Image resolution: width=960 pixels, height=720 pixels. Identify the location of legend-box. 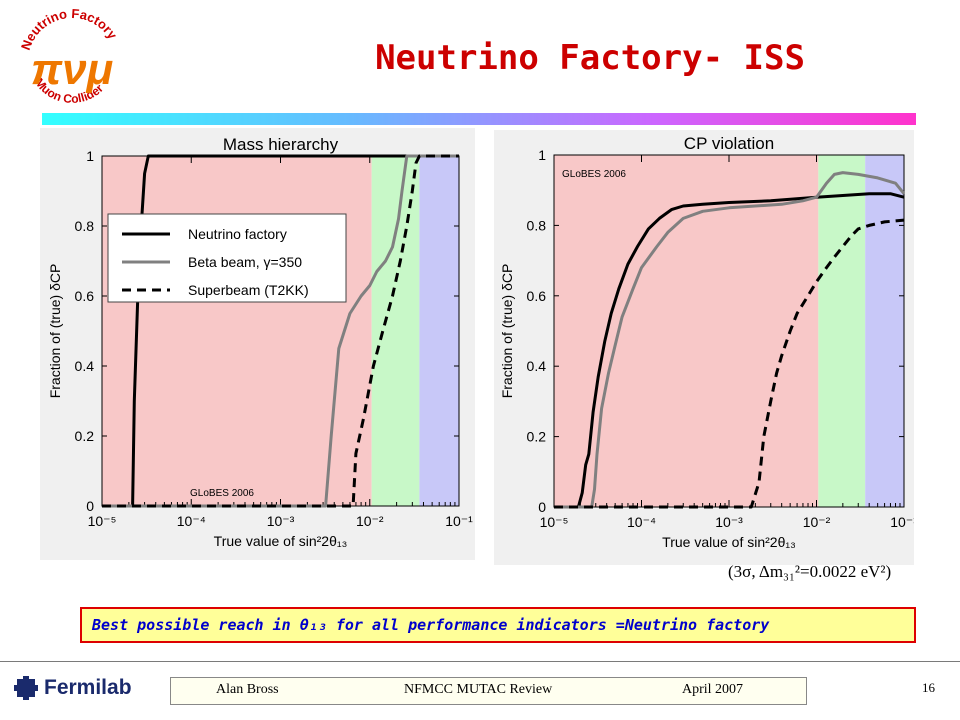
(227, 258).